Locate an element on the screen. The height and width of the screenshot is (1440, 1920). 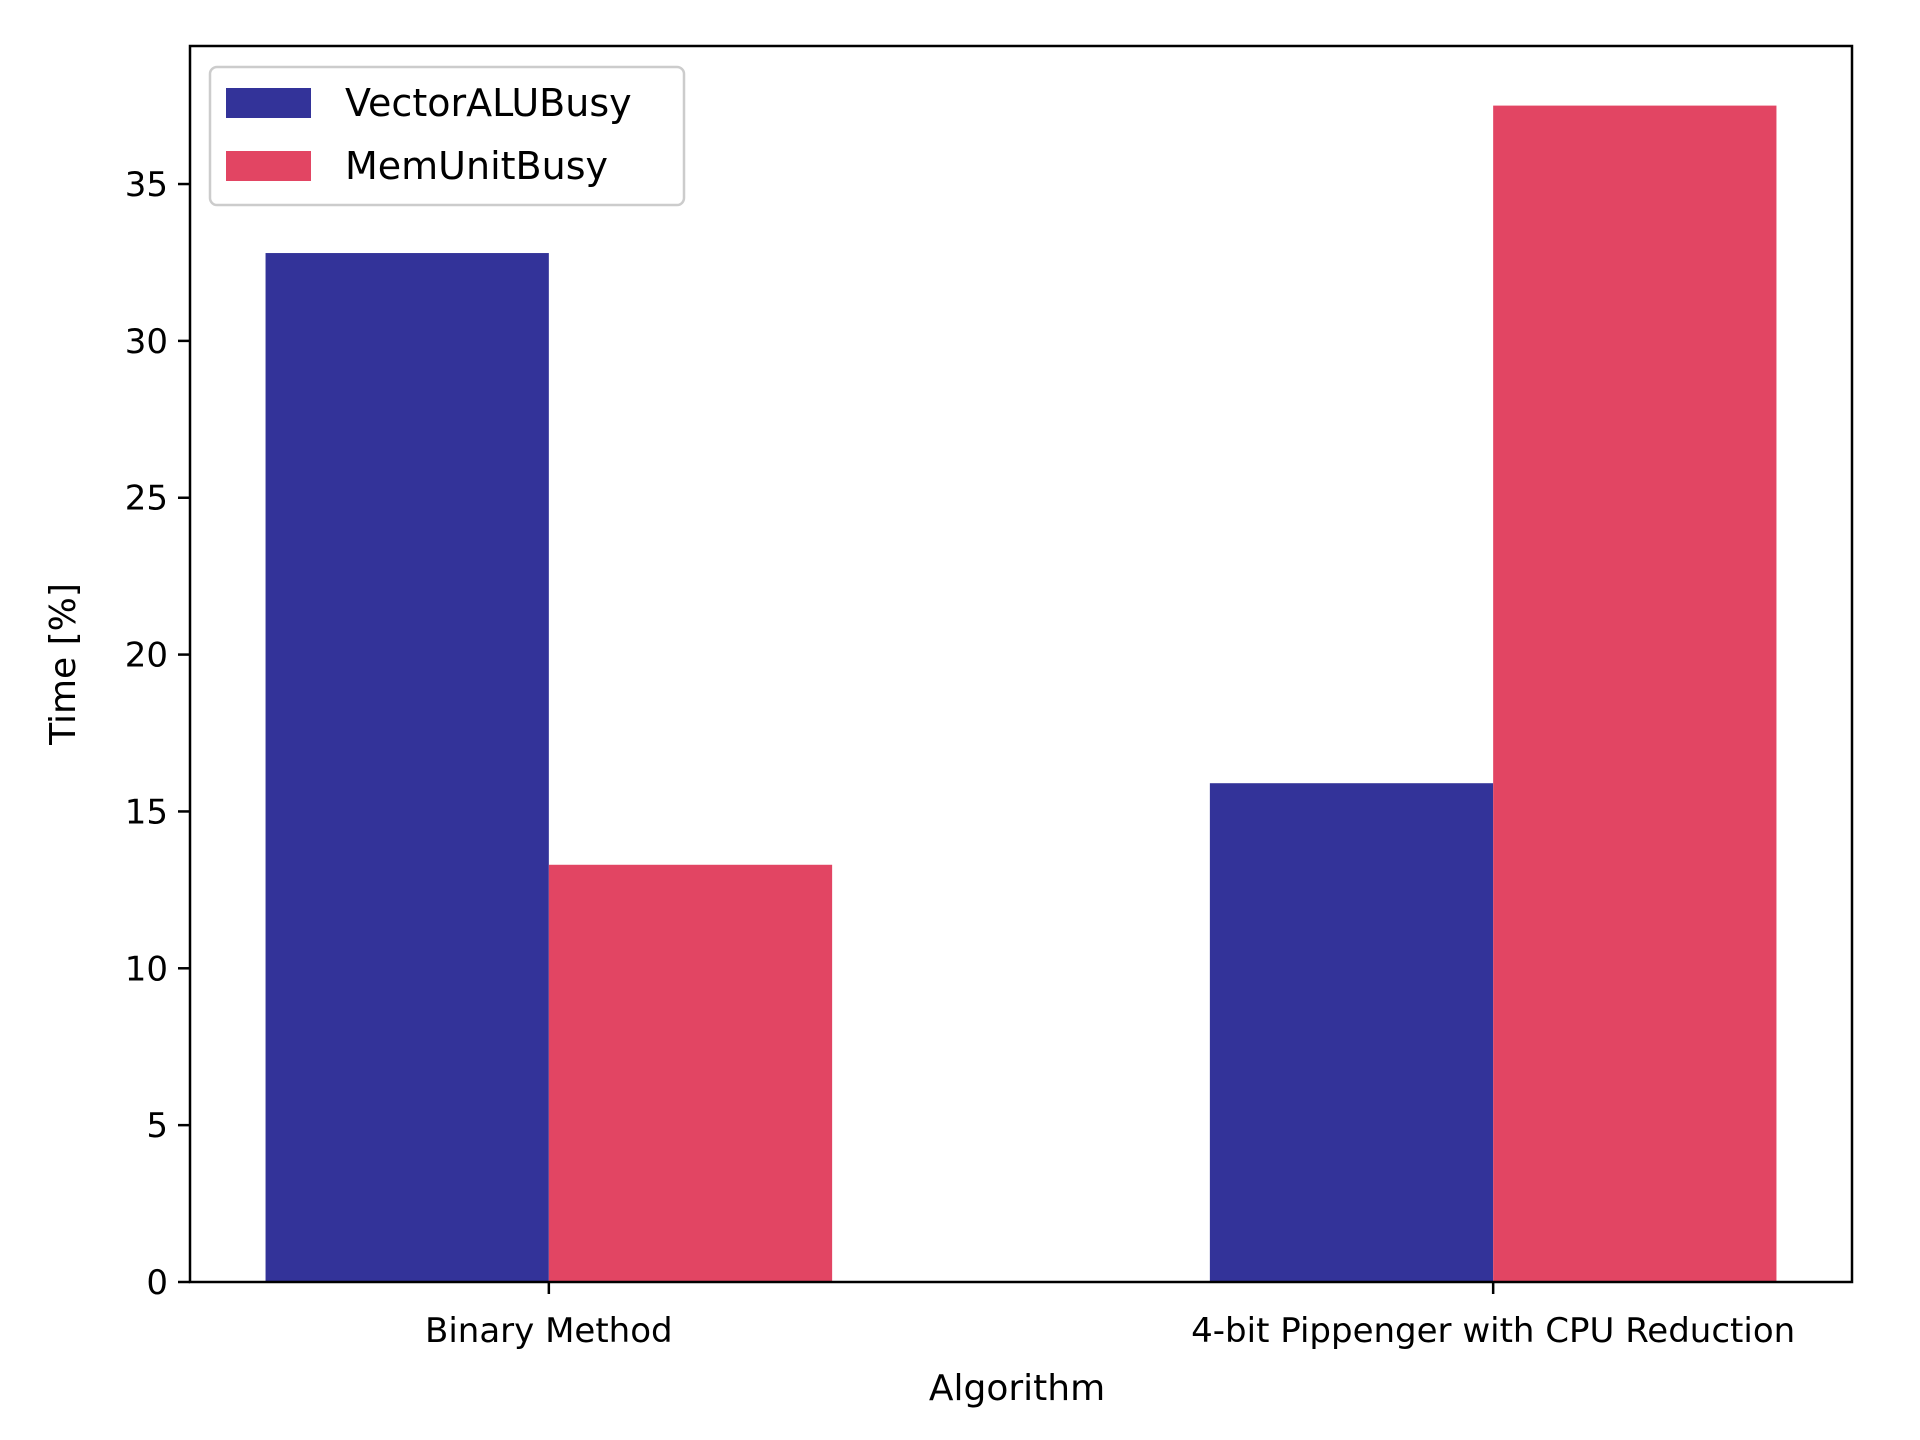
y-tick-label: 20 is located at coordinates (146, 656).